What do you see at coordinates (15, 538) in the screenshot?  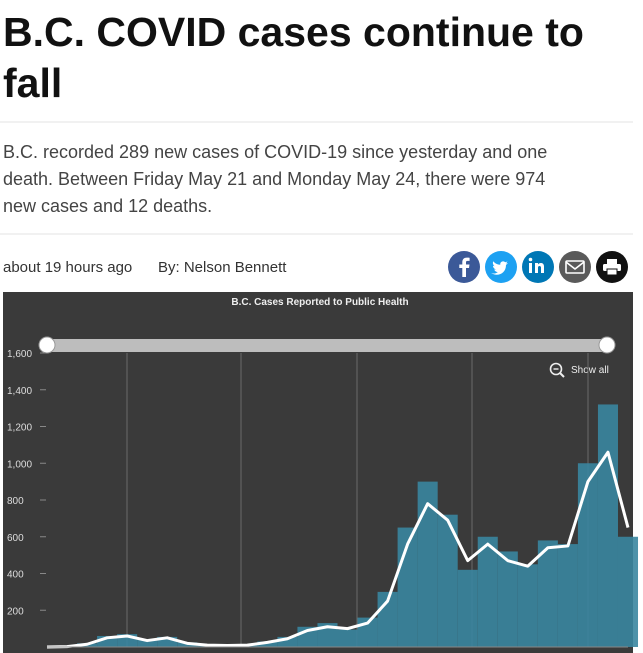 I see `y-tick-label: 600` at bounding box center [15, 538].